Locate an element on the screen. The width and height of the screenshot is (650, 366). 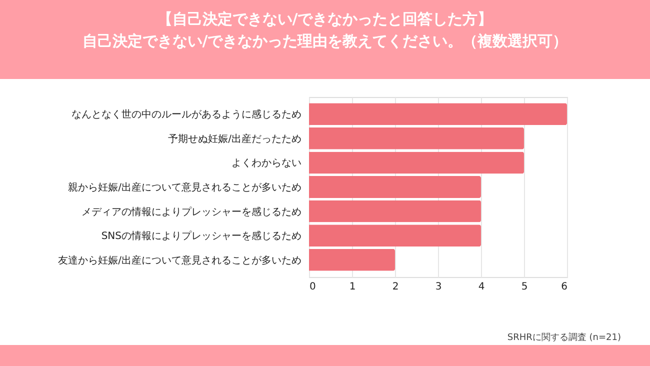
x-tick-label: 2 is located at coordinates (395, 287).